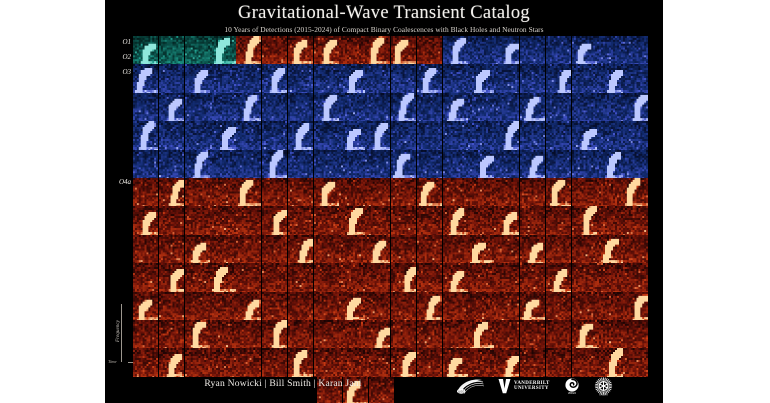 The width and height of the screenshot is (770, 403). Describe the element at coordinates (555, 386) in the screenshot. I see `collaboration-logos: LIGO VANDERBILT UNIVERSITY` at that location.